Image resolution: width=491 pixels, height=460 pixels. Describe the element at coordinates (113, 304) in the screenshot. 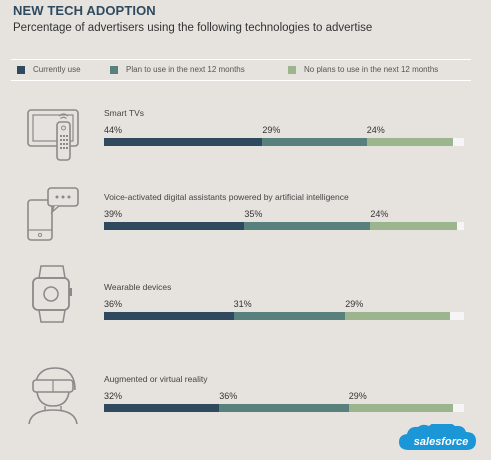

I see `data-label-currently-use: 36%` at that location.